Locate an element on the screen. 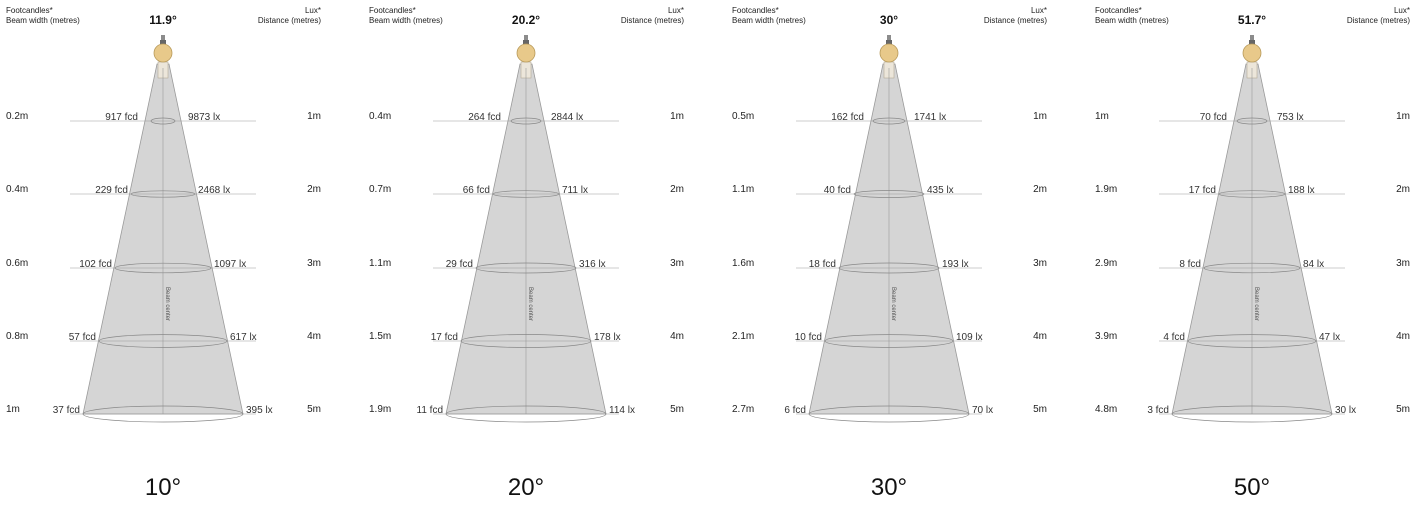 The width and height of the screenshot is (1427, 509). lux-value: 1741 lx is located at coordinates (930, 117).